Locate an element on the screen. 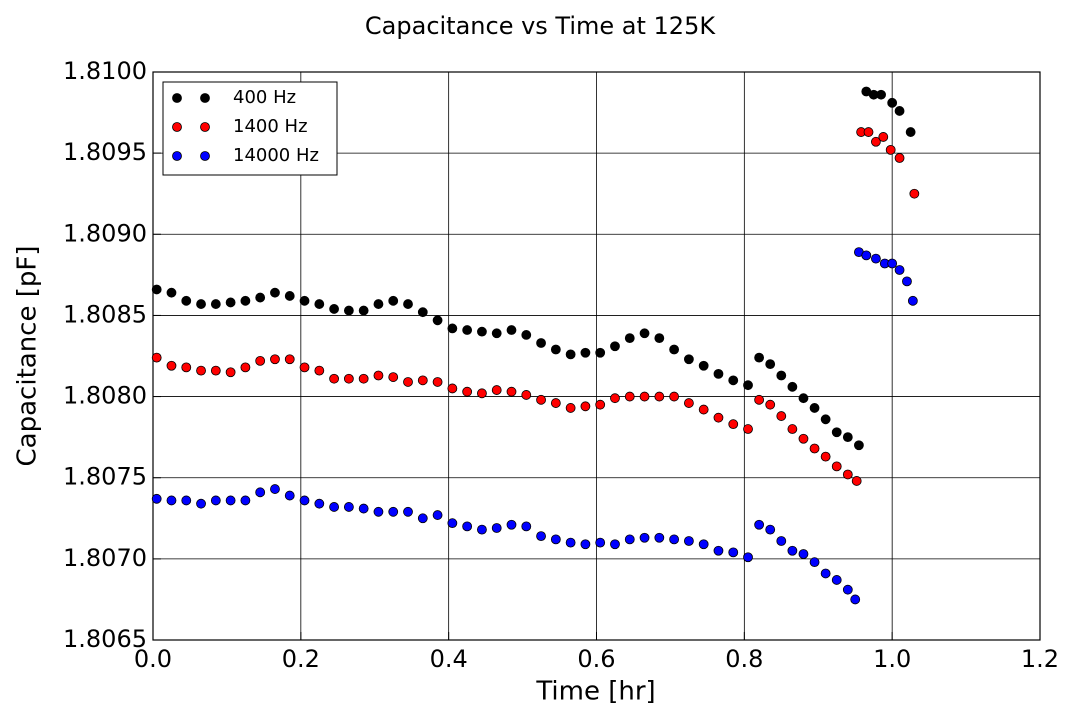 Image resolution: width=1080 pixels, height=720 pixels. legend-label: 14000 Hz is located at coordinates (276, 155).